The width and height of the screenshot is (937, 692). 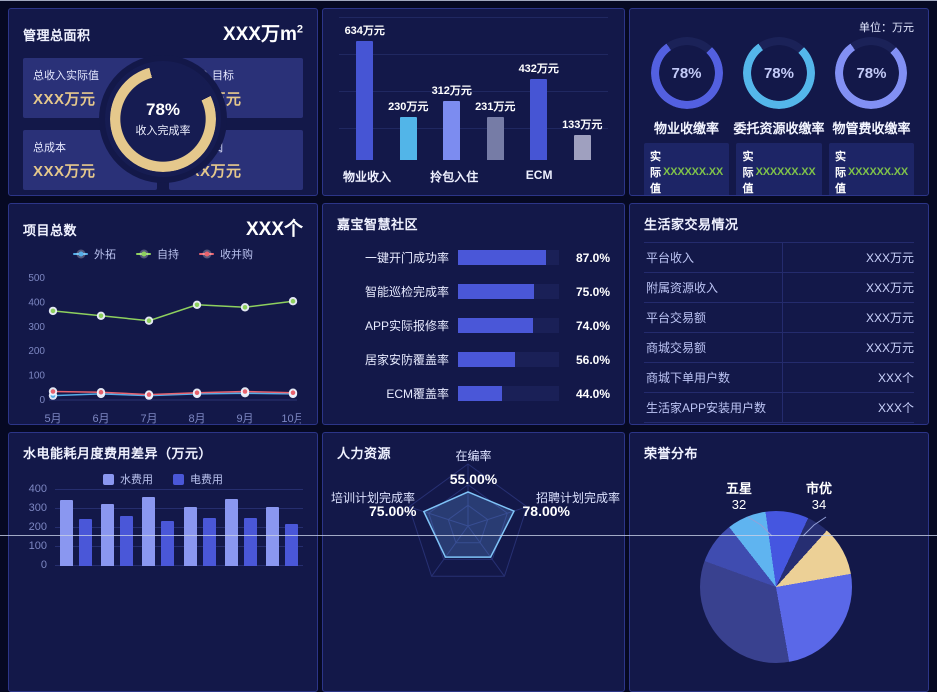 What do you see at coordinates (779, 378) in the screenshot?
I see `table-row: 商城下单用户数 XXX个` at bounding box center [779, 378].